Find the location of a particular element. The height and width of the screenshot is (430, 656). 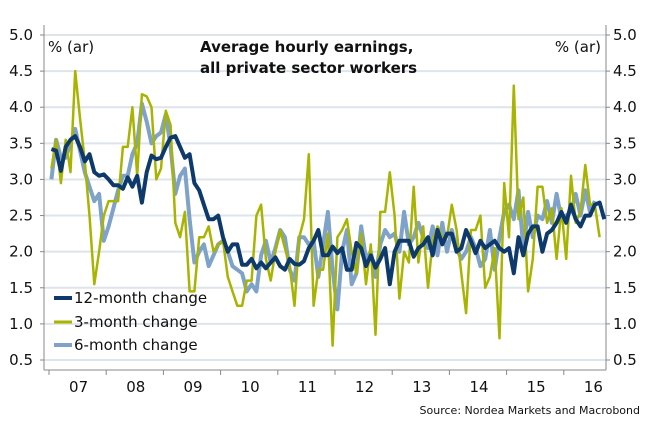

x-tick-label: 11 is located at coordinates (307, 387).